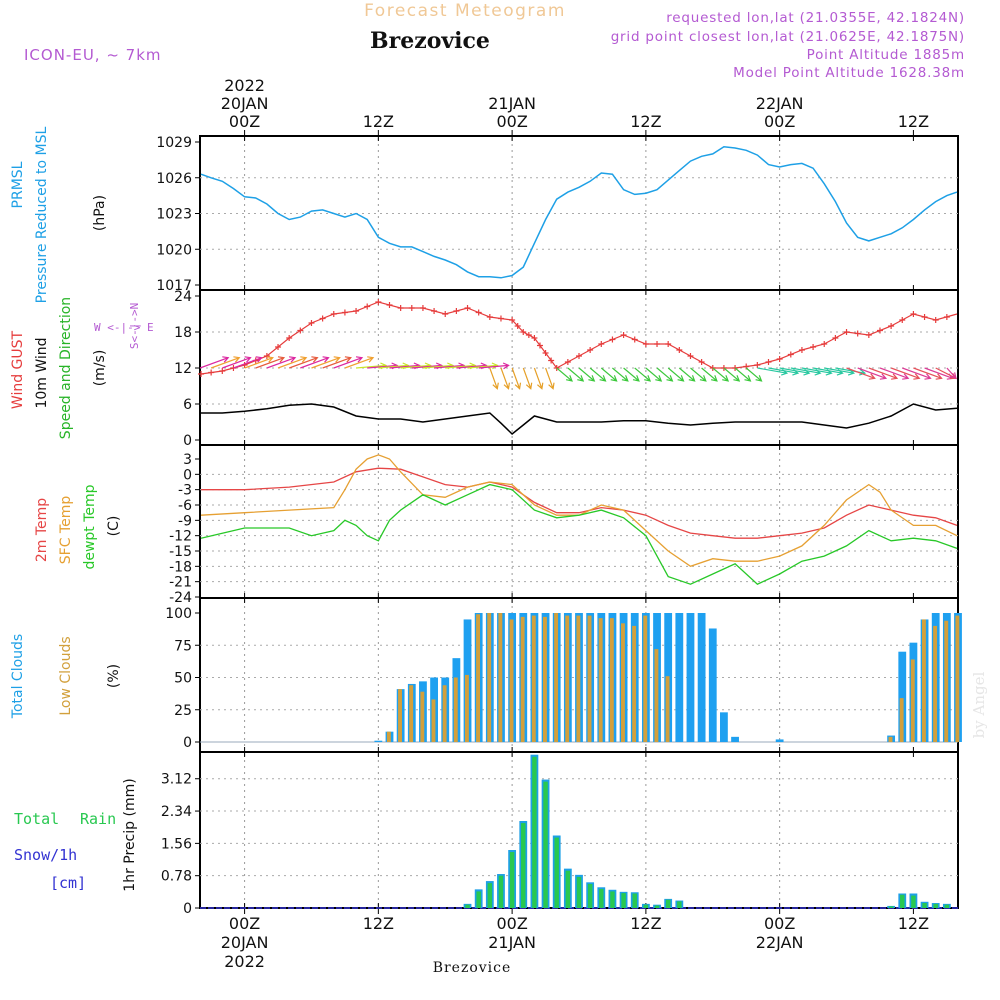 Image resolution: width=1000 pixels, height=1000 pixels. I want to click on t2m-label: 2m Temp, so click(42, 530).